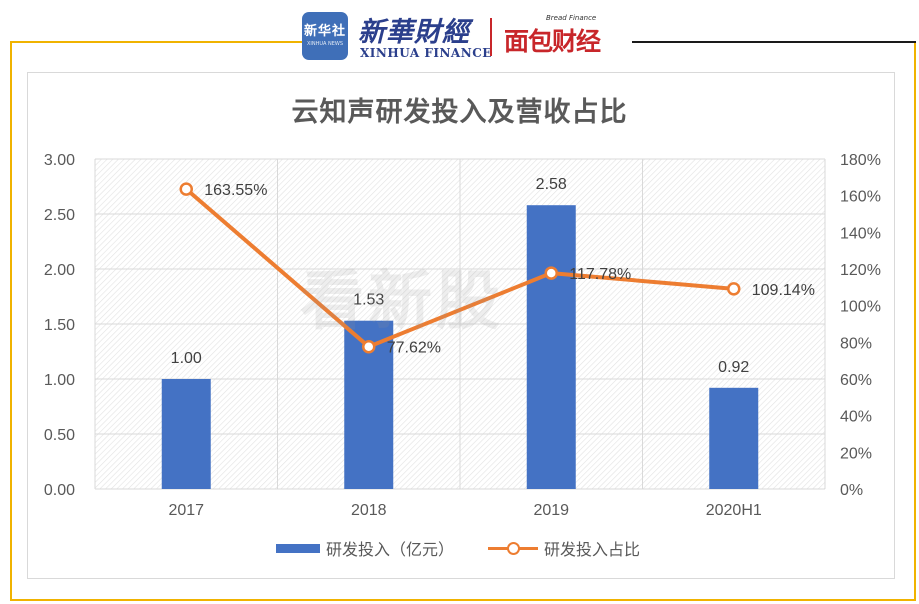  Describe the element at coordinates (59, 380) in the screenshot. I see `y-left-tick-label: 1.00` at that location.